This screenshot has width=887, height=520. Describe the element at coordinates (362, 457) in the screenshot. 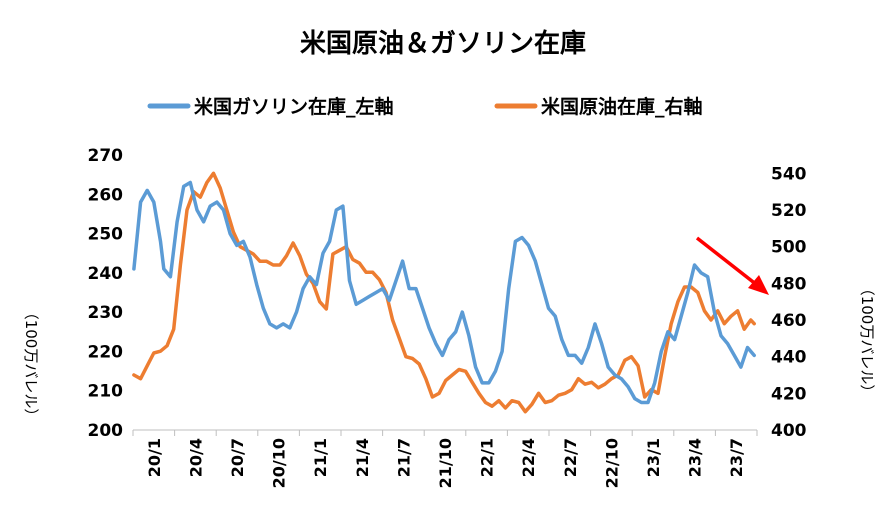

I see `x-tick-label: 21/4` at that location.